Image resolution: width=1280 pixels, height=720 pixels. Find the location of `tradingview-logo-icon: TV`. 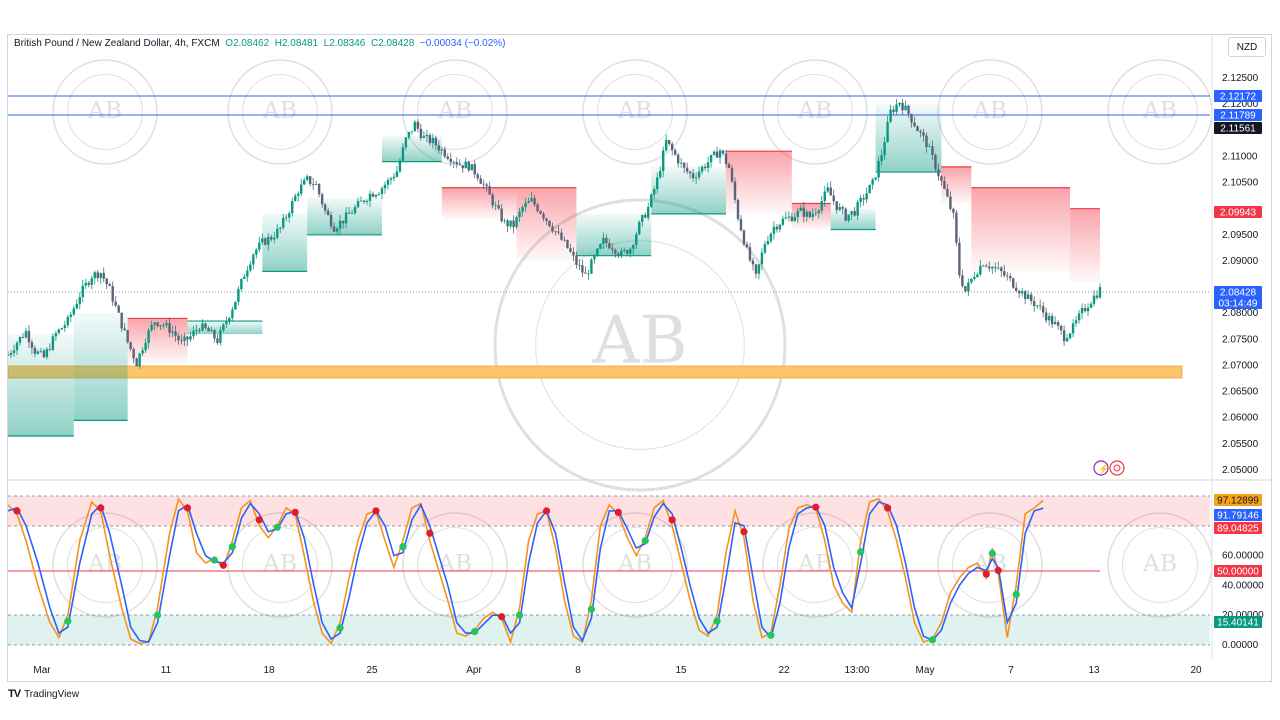

tradingview-logo-icon: TV is located at coordinates (14, 694).